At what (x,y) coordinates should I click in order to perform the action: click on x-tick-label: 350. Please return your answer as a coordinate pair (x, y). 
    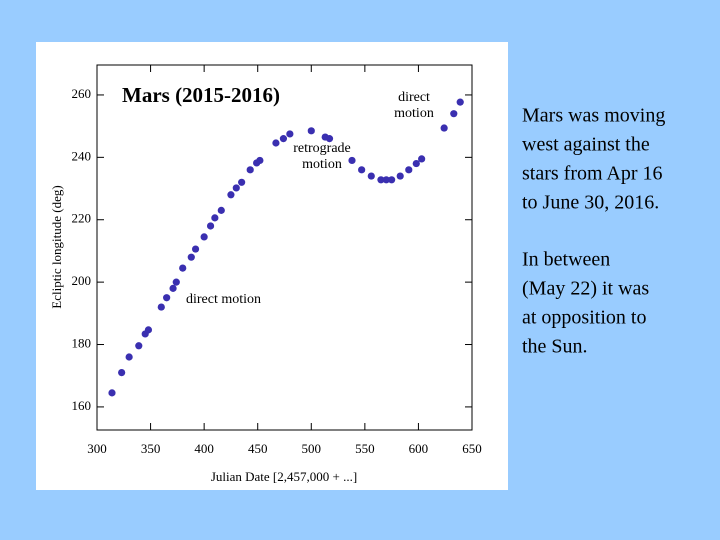
    Looking at the image, I should click on (151, 448).